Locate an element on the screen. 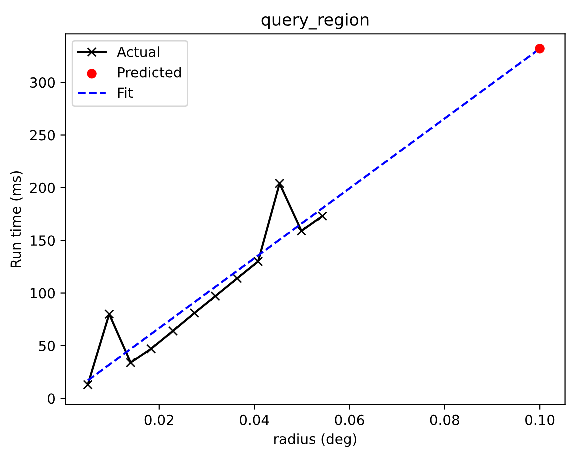 This screenshot has height=455, width=571. y-tick-label: 50 is located at coordinates (47, 346).